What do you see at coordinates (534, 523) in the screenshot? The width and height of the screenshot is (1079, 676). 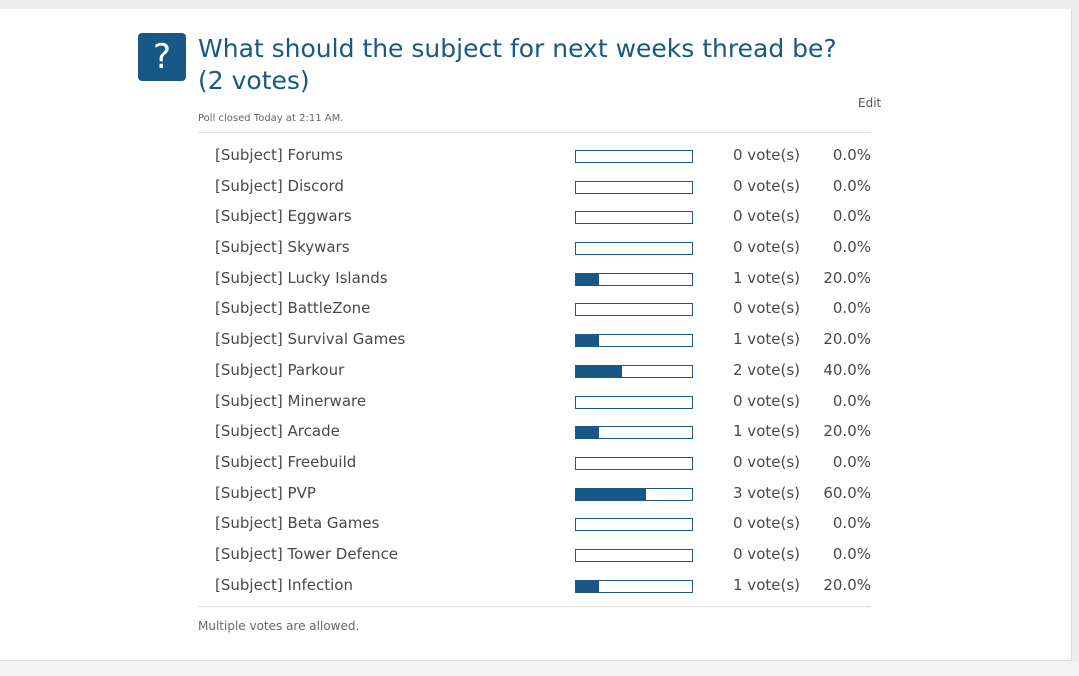 I see `poll-result-row: [Subject] Beta Games 0 vote(s) 0.0%` at bounding box center [534, 523].